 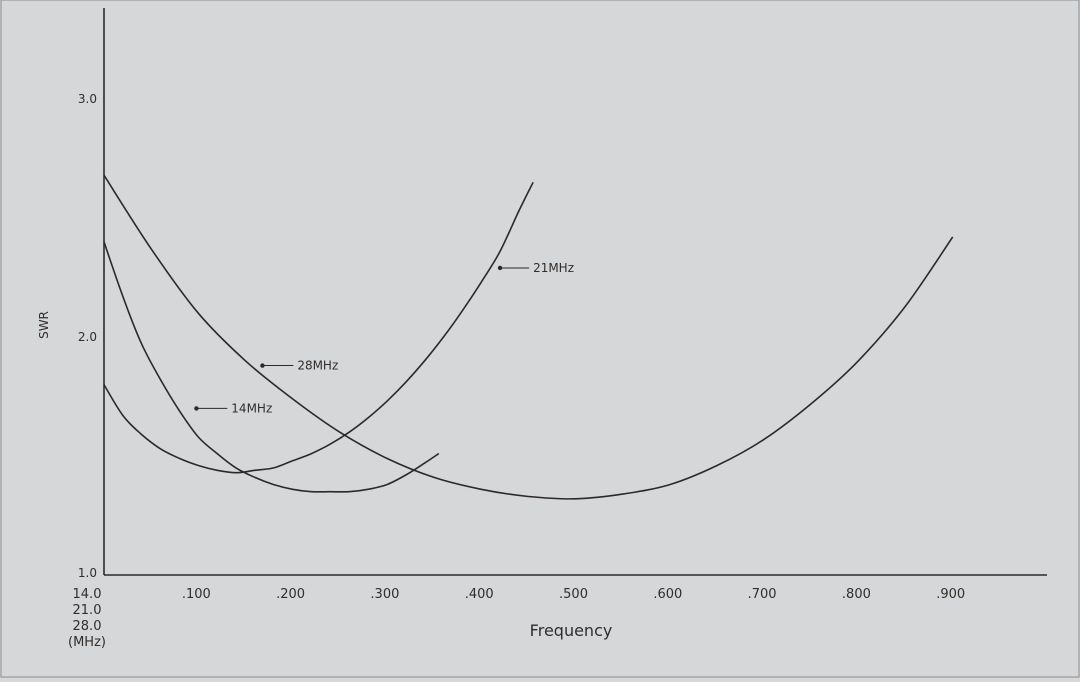 What do you see at coordinates (290, 594) in the screenshot?
I see `x-tick-label: .200` at bounding box center [290, 594].